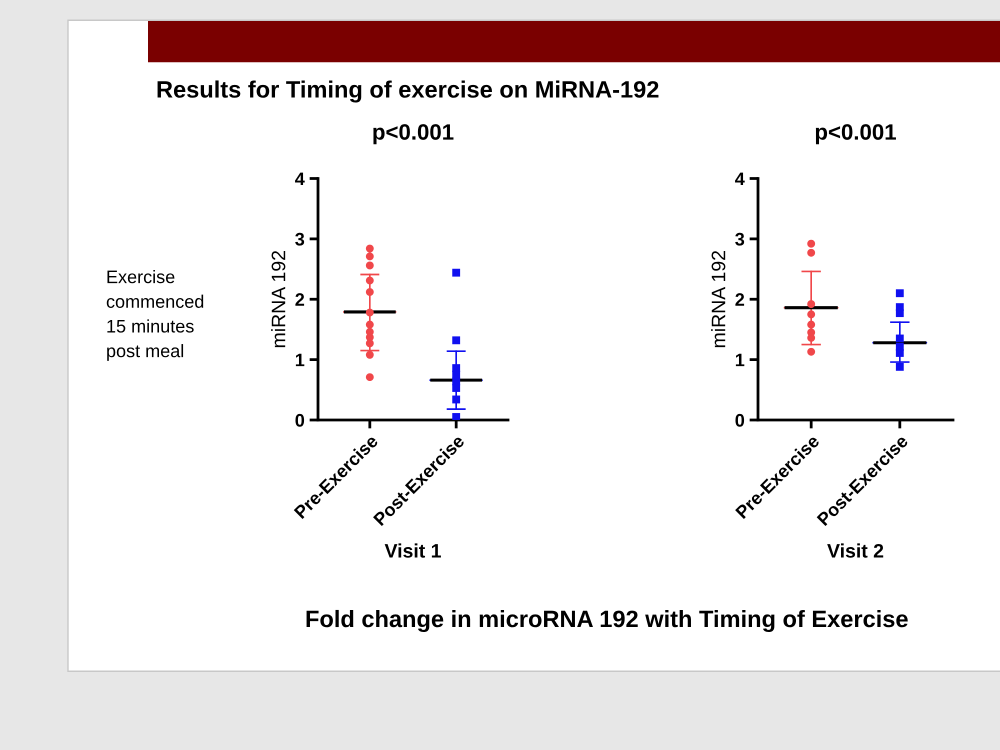 Image resolution: width=1000 pixels, height=750 pixels. What do you see at coordinates (607, 621) in the screenshot?
I see `text: Fold change in microRNA 192 with Timing of Exercise` at bounding box center [607, 621].